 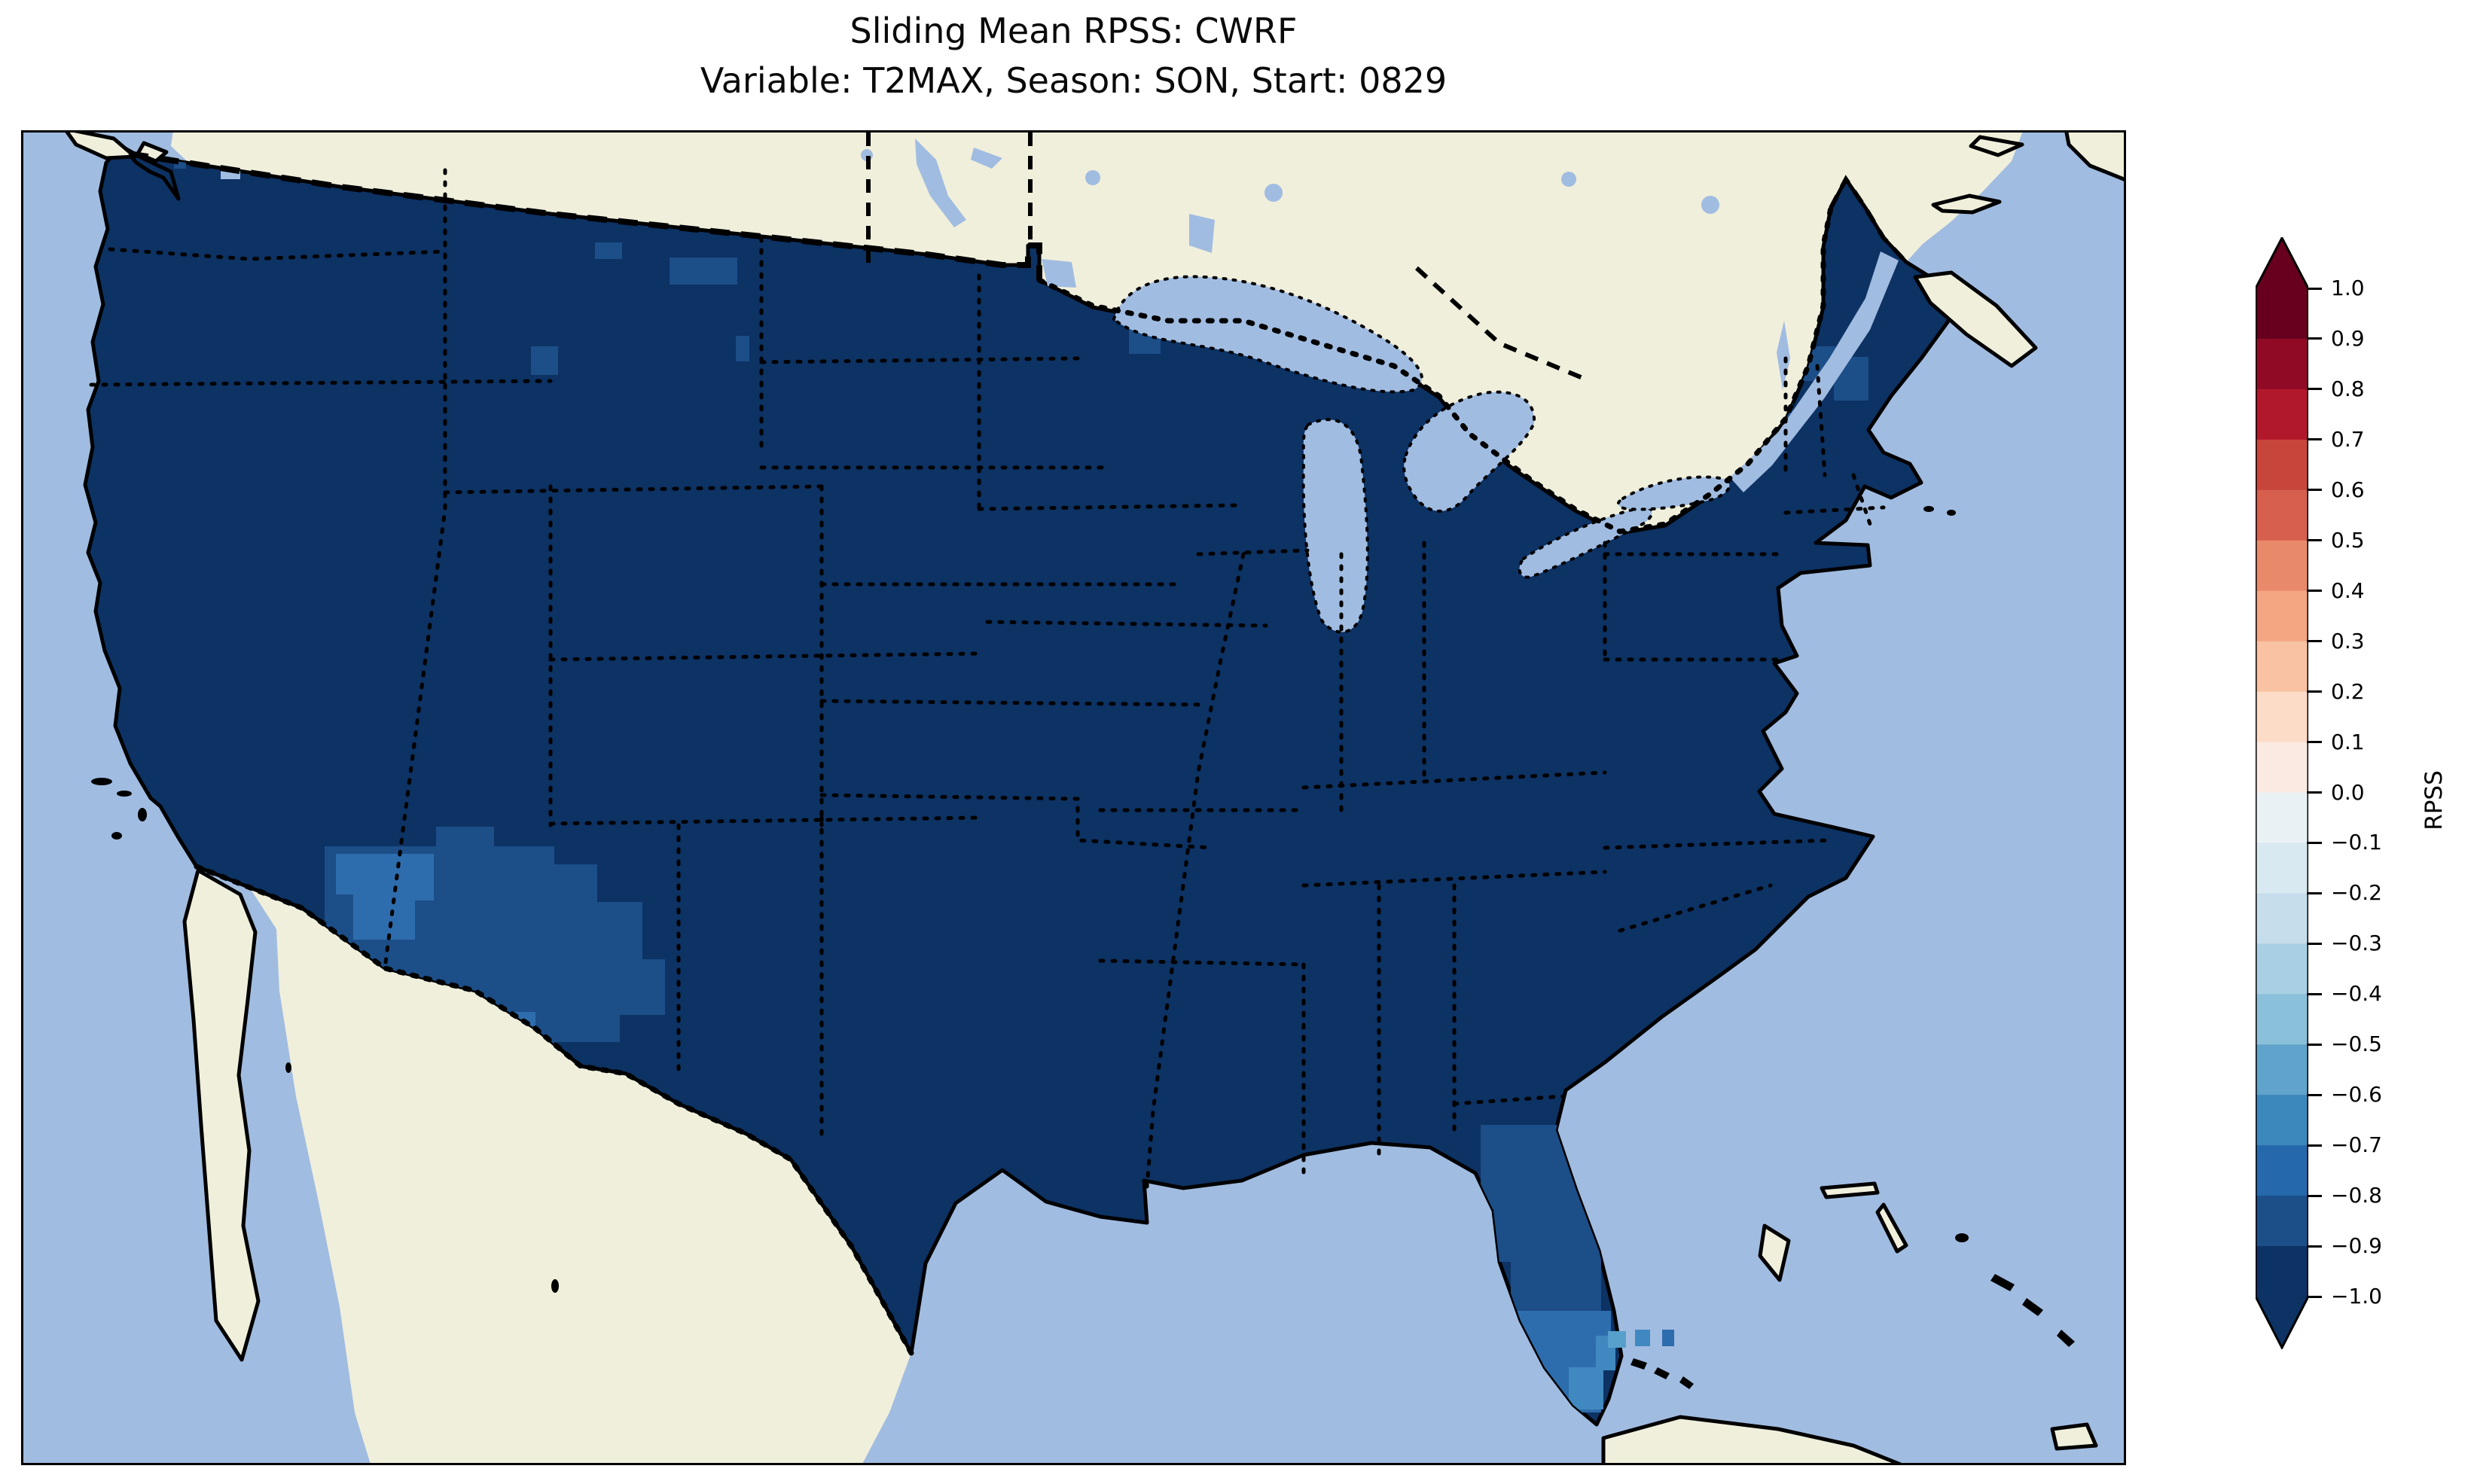 What do you see at coordinates (2094, 157) in the screenshot?
I see `newfoundland-corner` at bounding box center [2094, 157].